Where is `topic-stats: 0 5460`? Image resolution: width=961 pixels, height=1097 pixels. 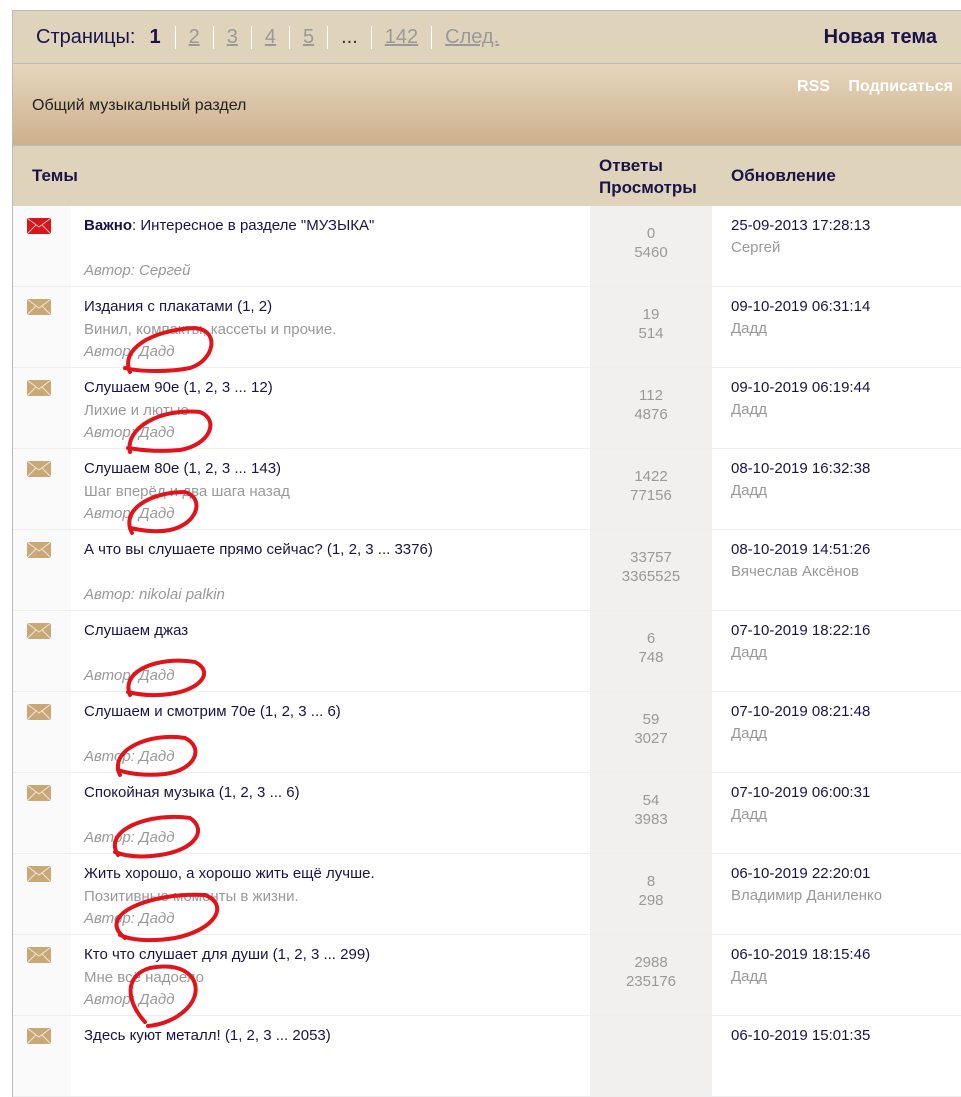
topic-stats: 0 5460 is located at coordinates (651, 246).